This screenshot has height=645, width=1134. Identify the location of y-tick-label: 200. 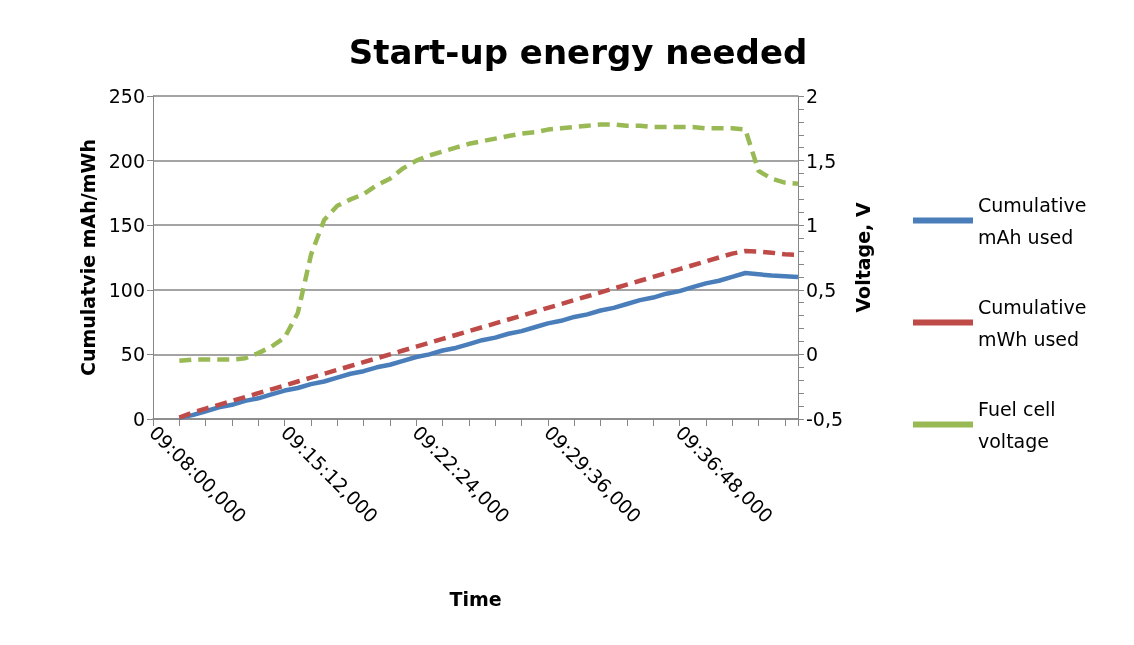
(126, 160).